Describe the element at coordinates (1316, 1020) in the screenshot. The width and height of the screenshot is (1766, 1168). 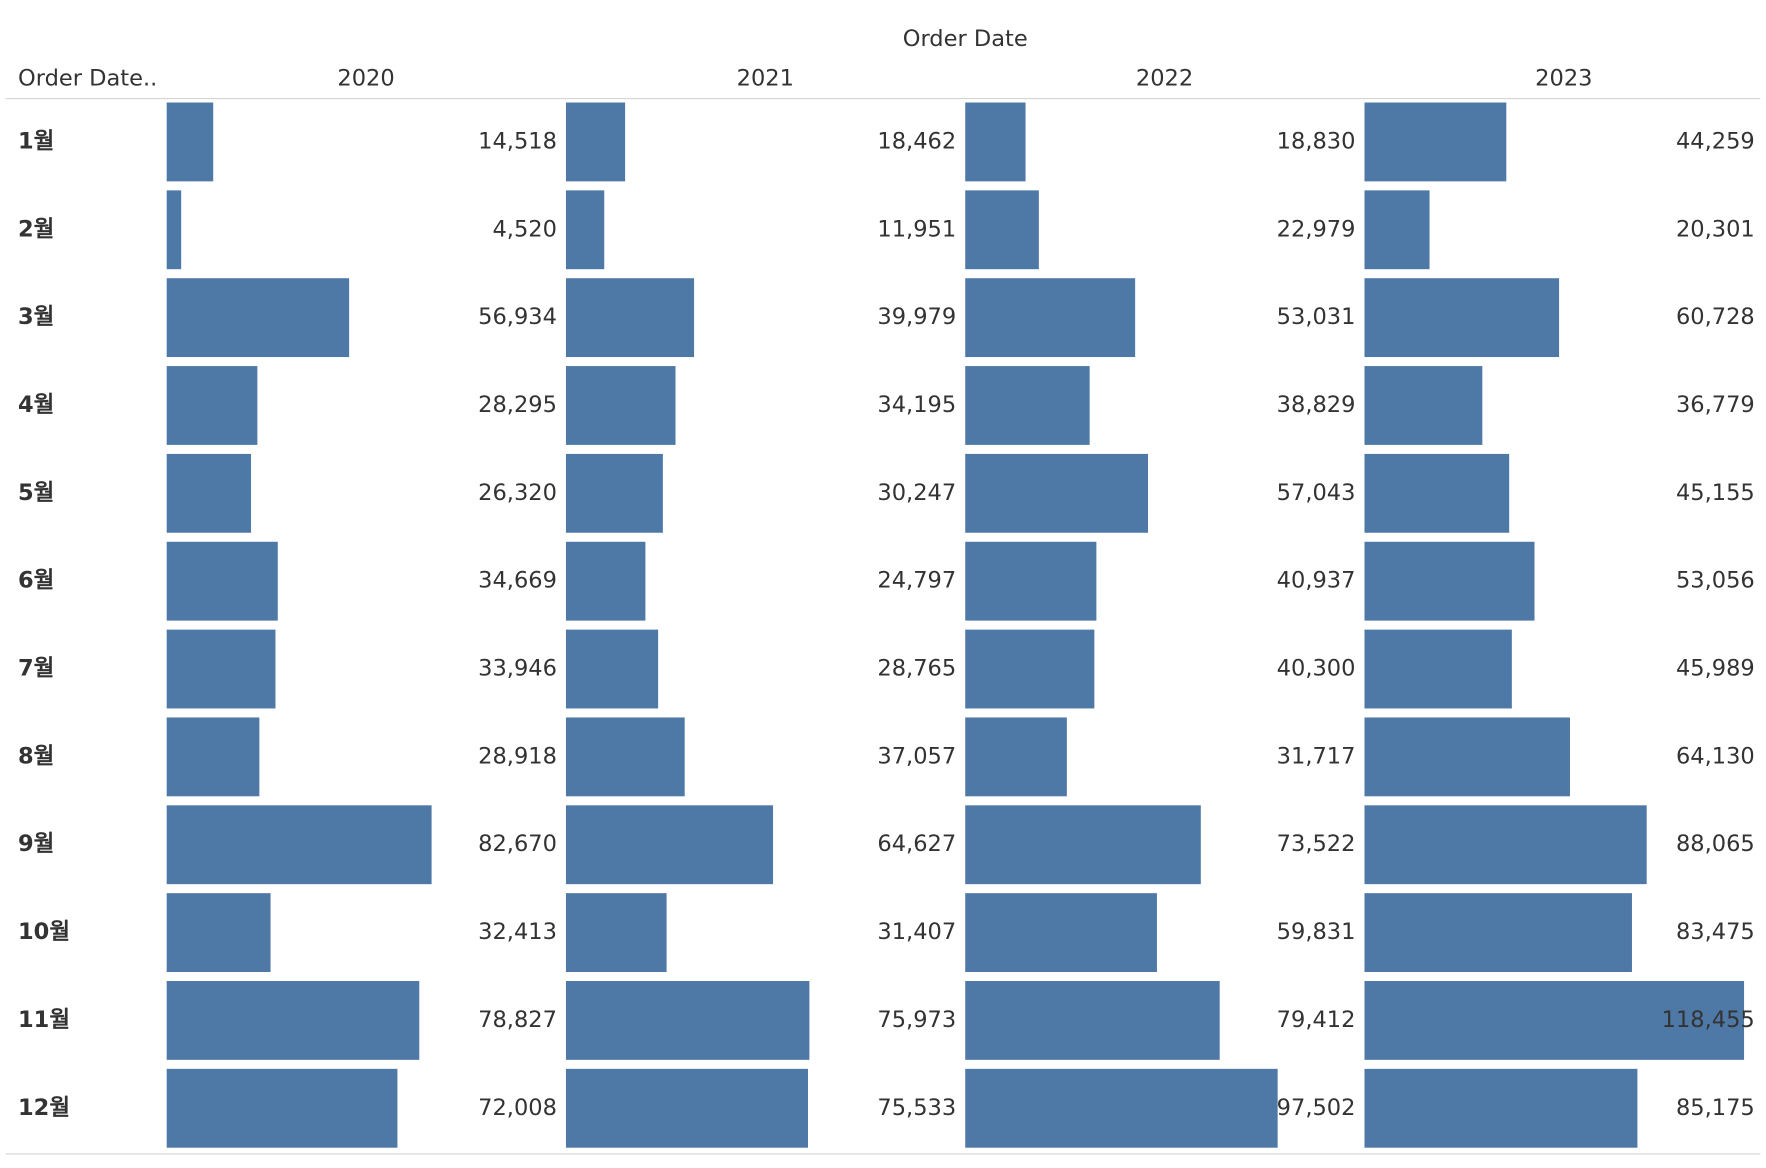
I see `value-label: 79,412` at that location.